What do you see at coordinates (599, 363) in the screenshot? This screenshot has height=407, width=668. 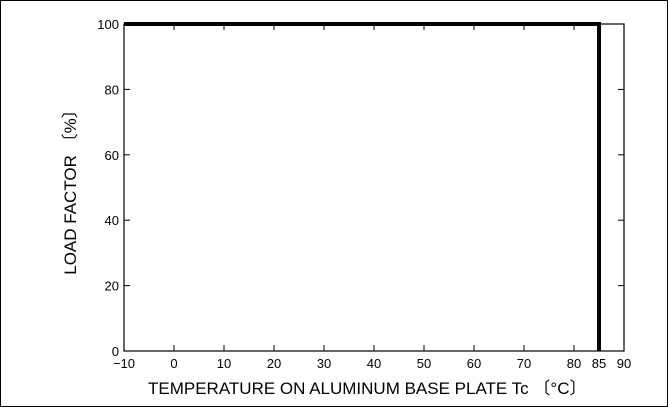 I see `x-tick-label: 85` at bounding box center [599, 363].